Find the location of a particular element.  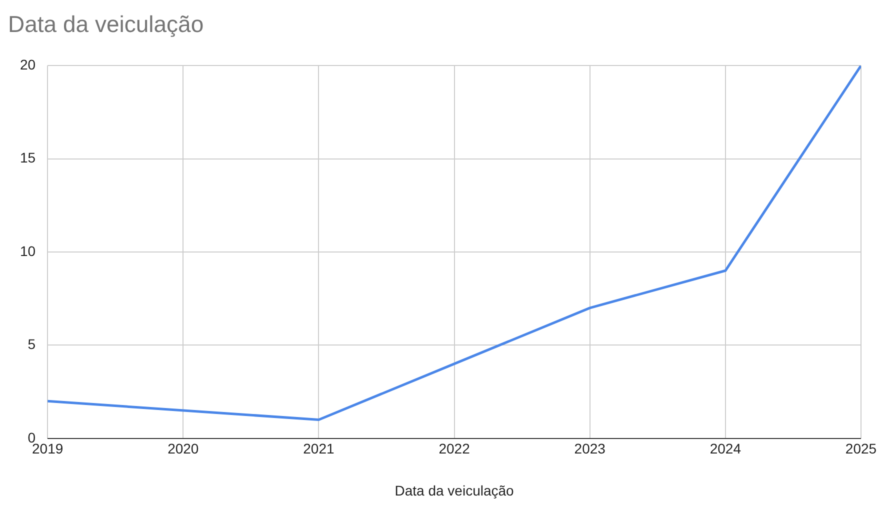

chart-title: Data da veiculação is located at coordinates (106, 24).